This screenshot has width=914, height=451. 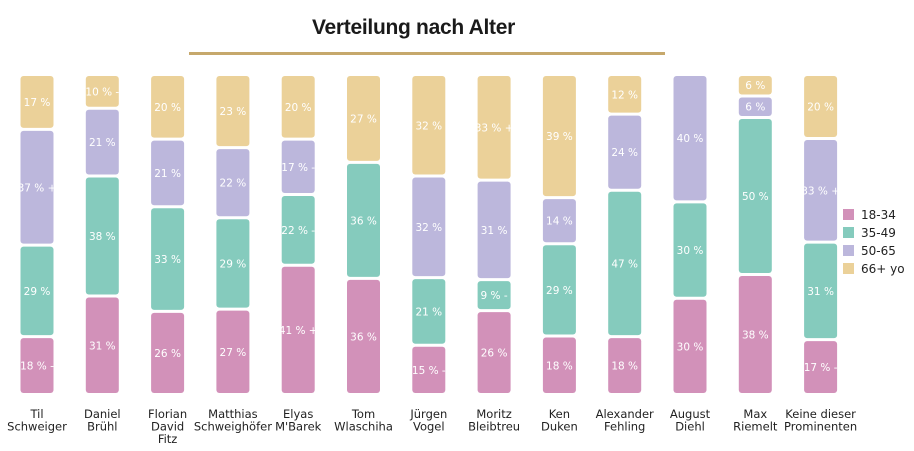 I want to click on x-tick-label-moritz-bleibtreu: Moritz Bleibtreu, so click(x=494, y=420).